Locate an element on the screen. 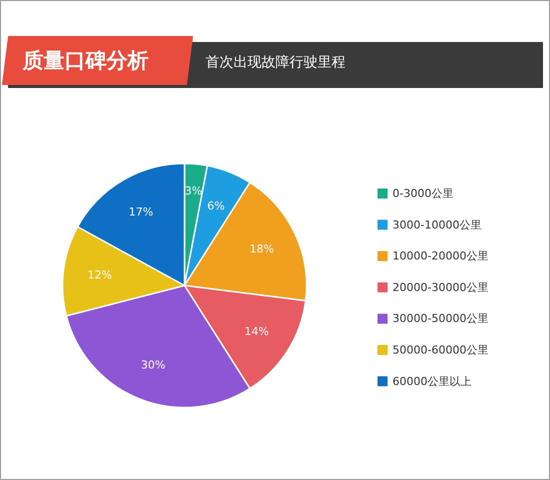 This screenshot has width=550, height=480. legend-label: 10000-20000公里 is located at coordinates (440, 256).